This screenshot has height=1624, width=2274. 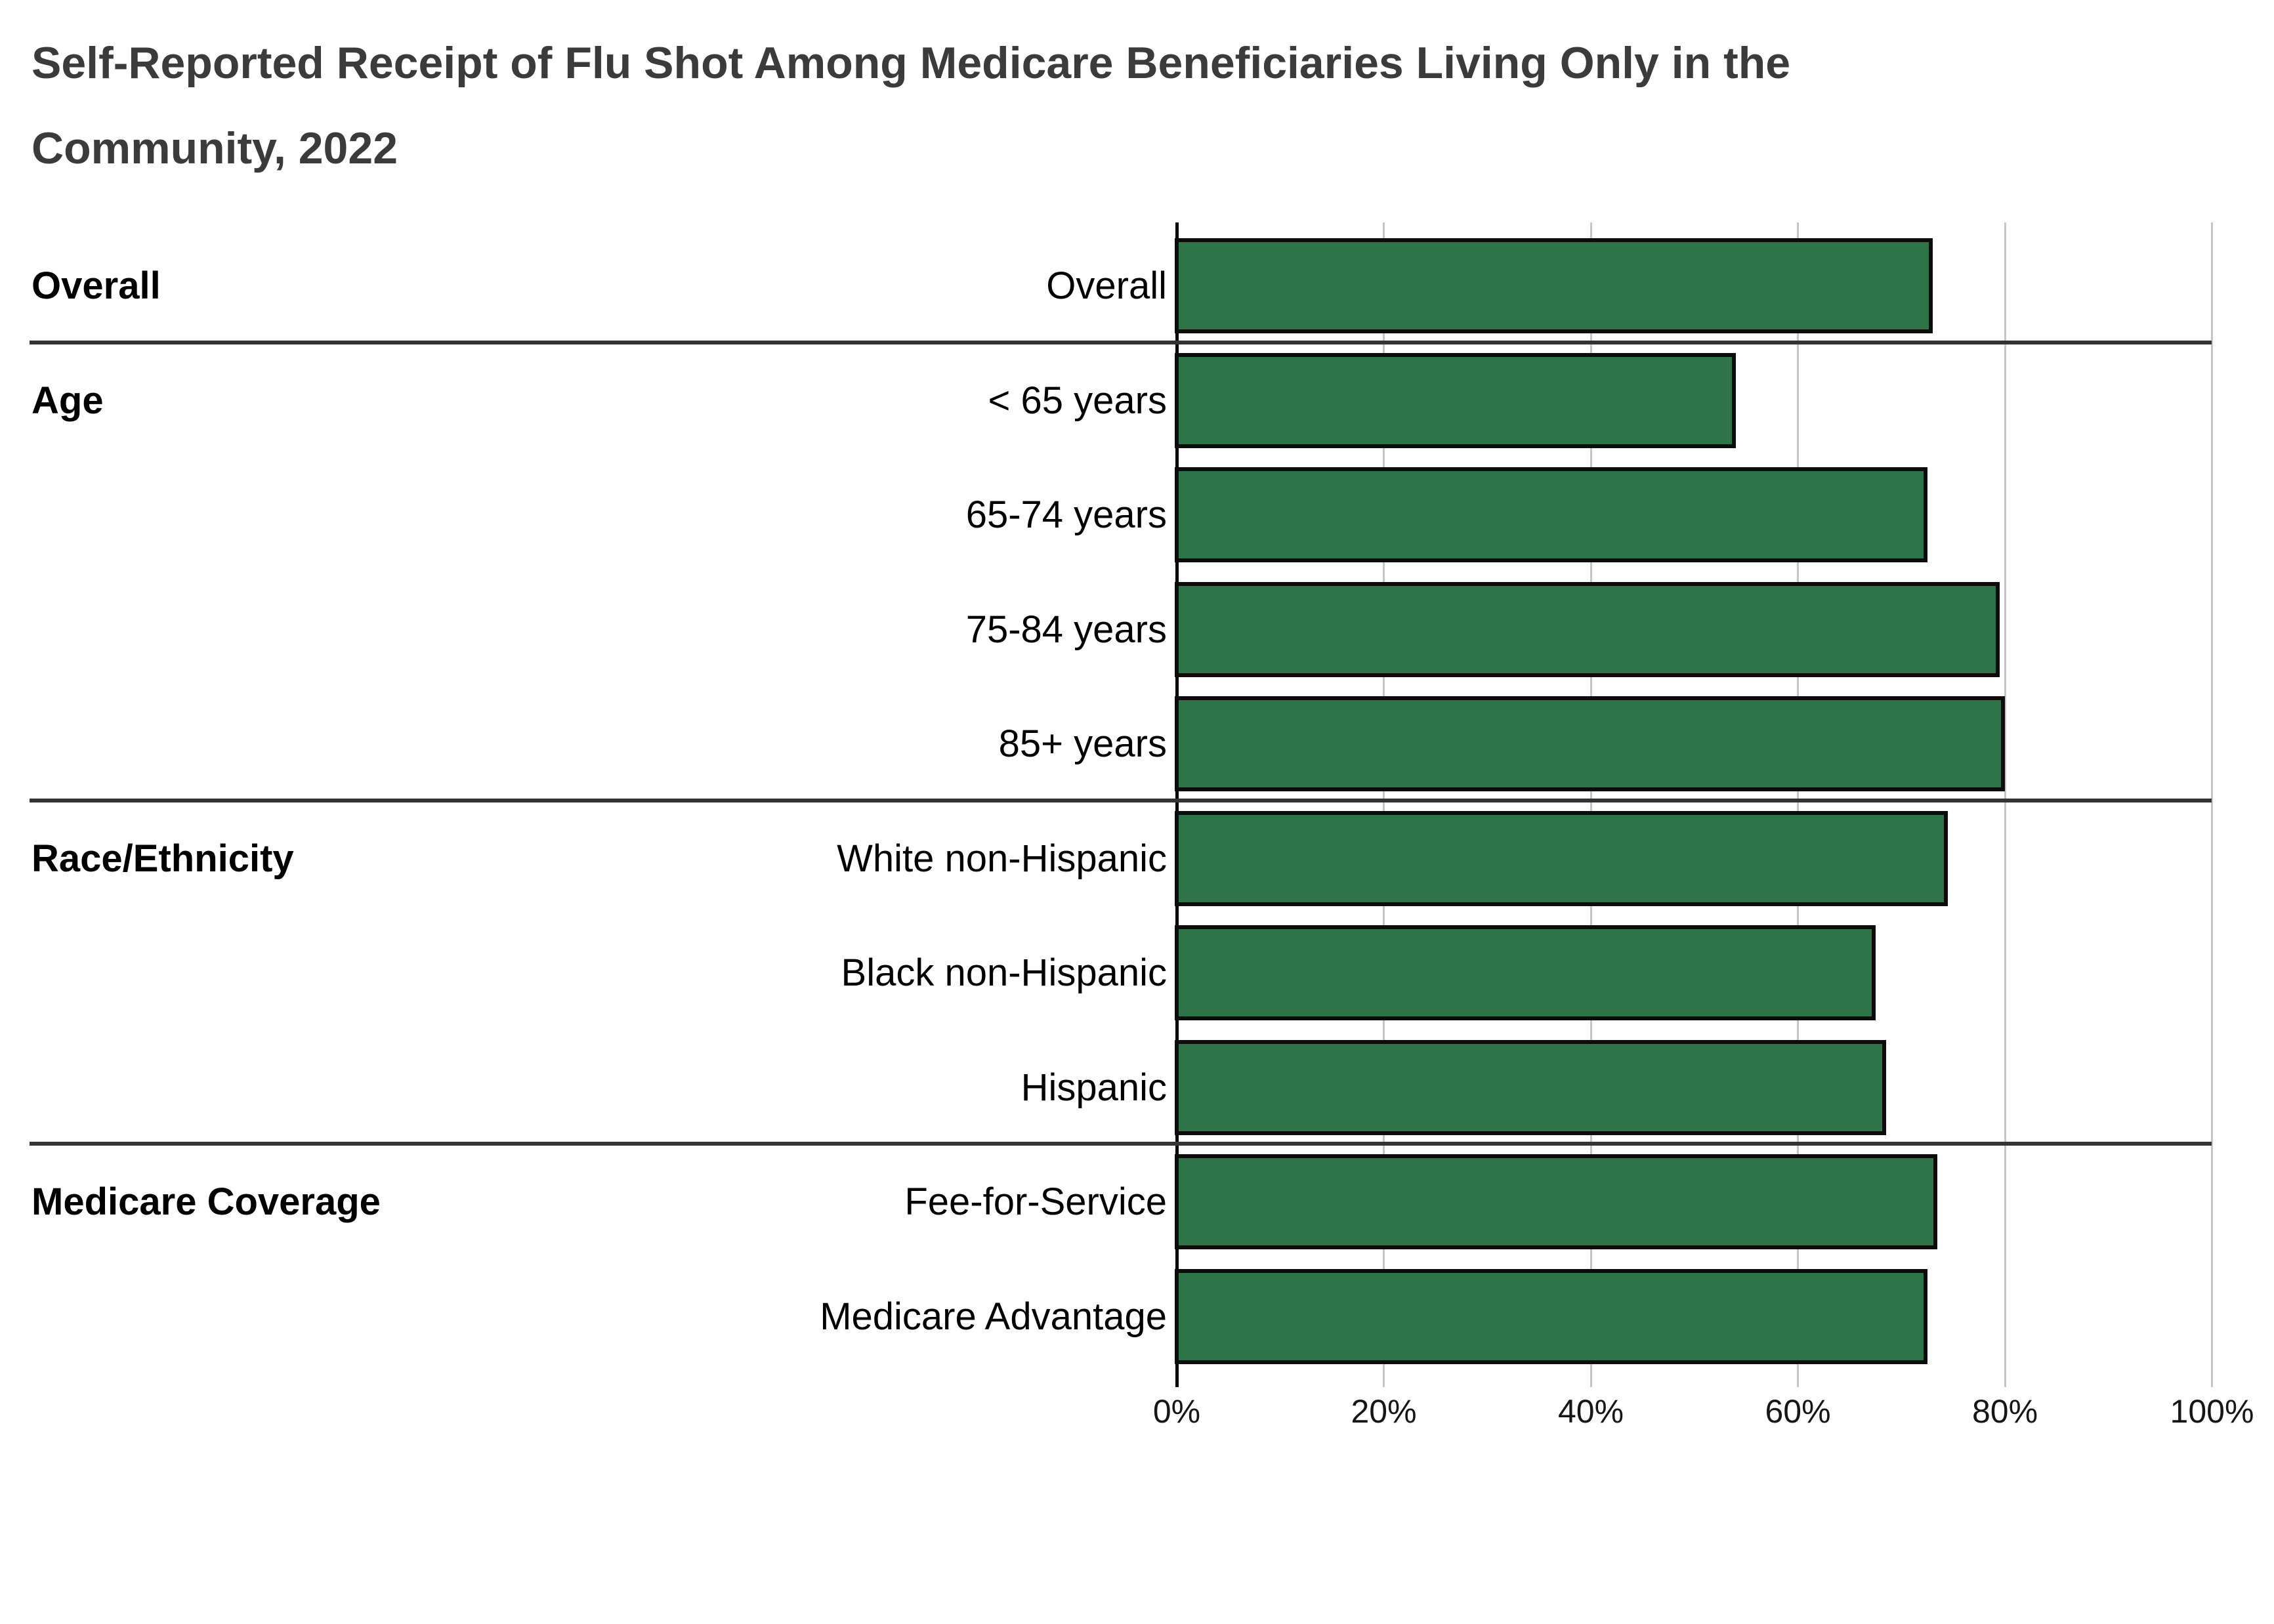 I want to click on x-tick-label: 20%, so click(x=1384, y=1411).